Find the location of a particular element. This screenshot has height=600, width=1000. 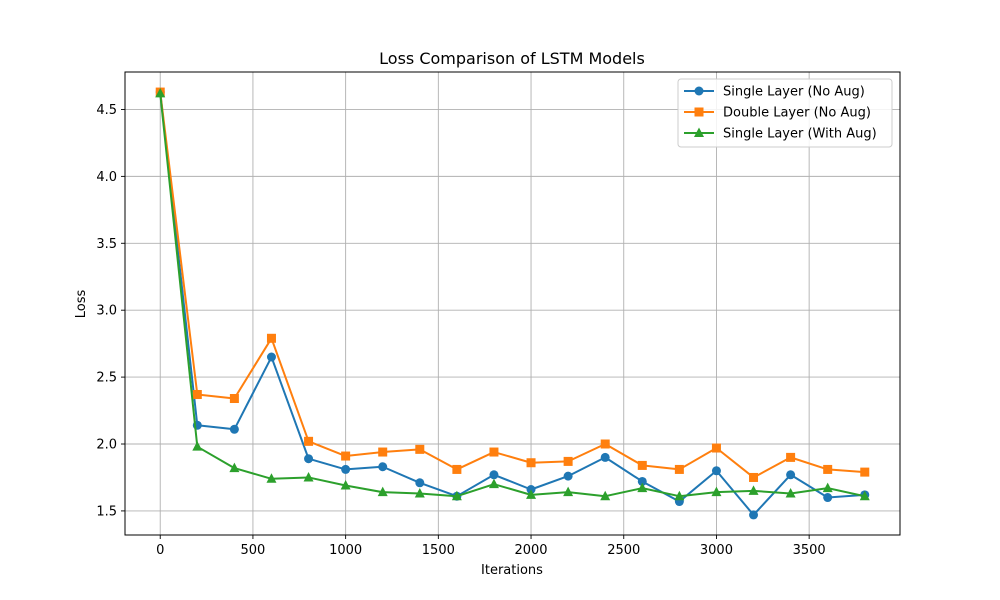

x-tick-label: 3500 is located at coordinates (809, 550).